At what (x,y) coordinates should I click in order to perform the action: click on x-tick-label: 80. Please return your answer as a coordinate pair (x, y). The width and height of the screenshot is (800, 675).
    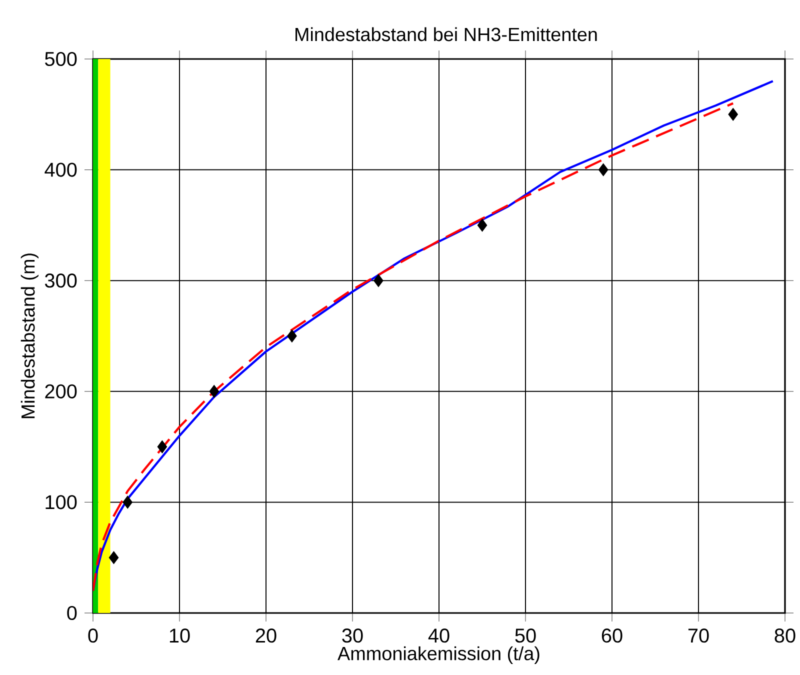
    Looking at the image, I should click on (785, 635).